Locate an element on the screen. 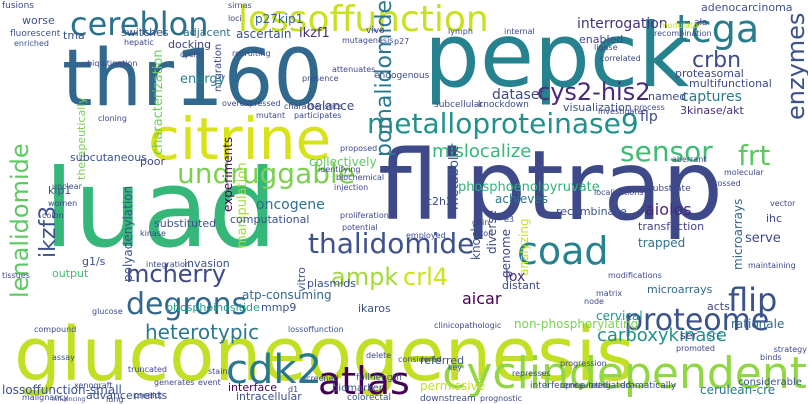 The height and width of the screenshot is (404, 808). cloud-word: proteome is located at coordinates (697, 320).